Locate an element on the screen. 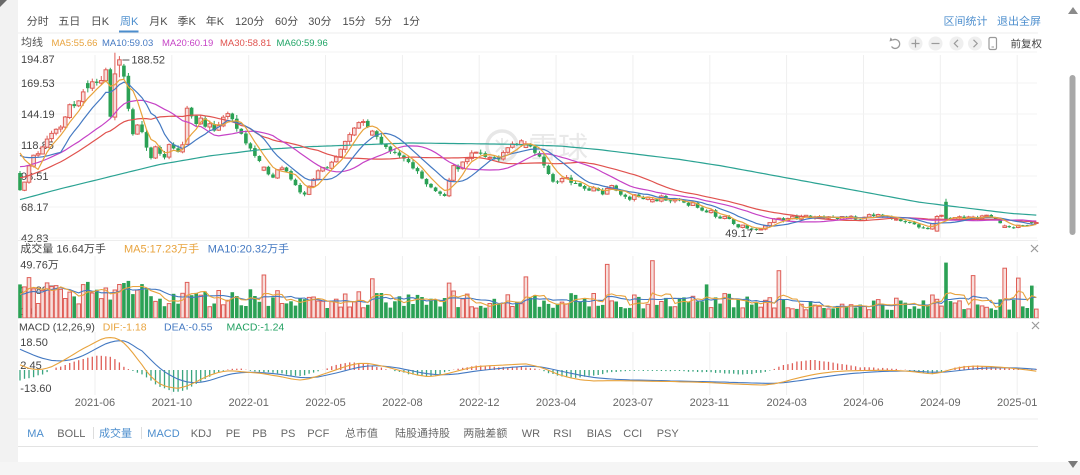  svg-text: 169.53 is located at coordinates (38, 84).